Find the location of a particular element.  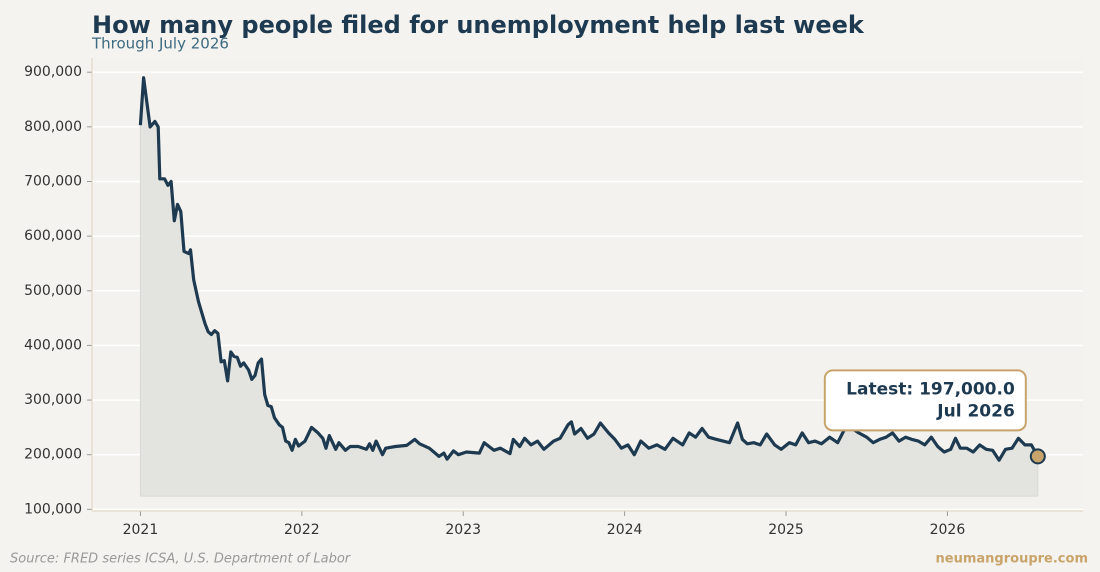

annotation-box is located at coordinates (925, 400).